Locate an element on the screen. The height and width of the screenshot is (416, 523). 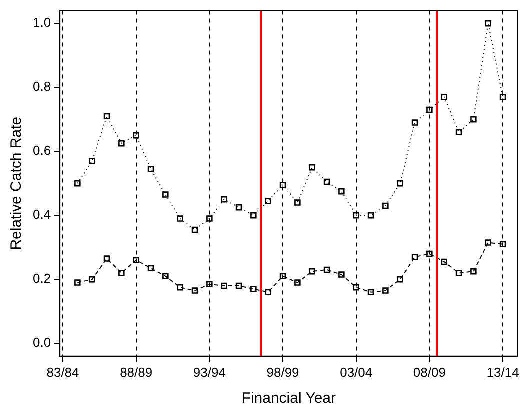
y-tick-label: 0.8 is located at coordinates (42, 86).